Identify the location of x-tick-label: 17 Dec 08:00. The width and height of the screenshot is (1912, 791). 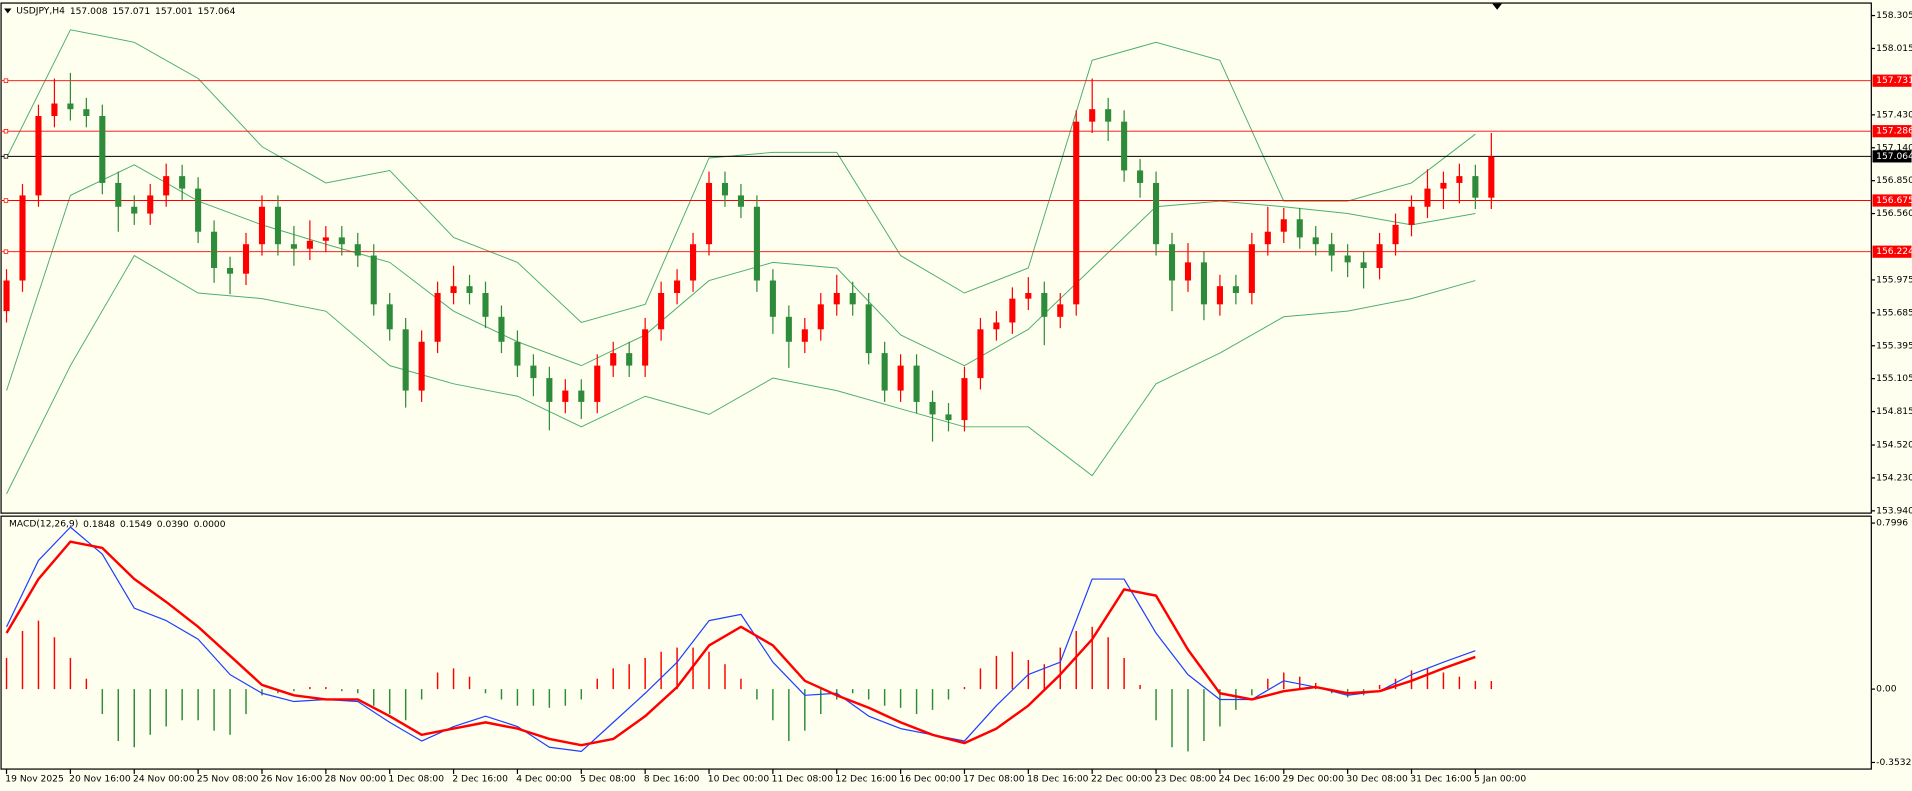
(994, 779).